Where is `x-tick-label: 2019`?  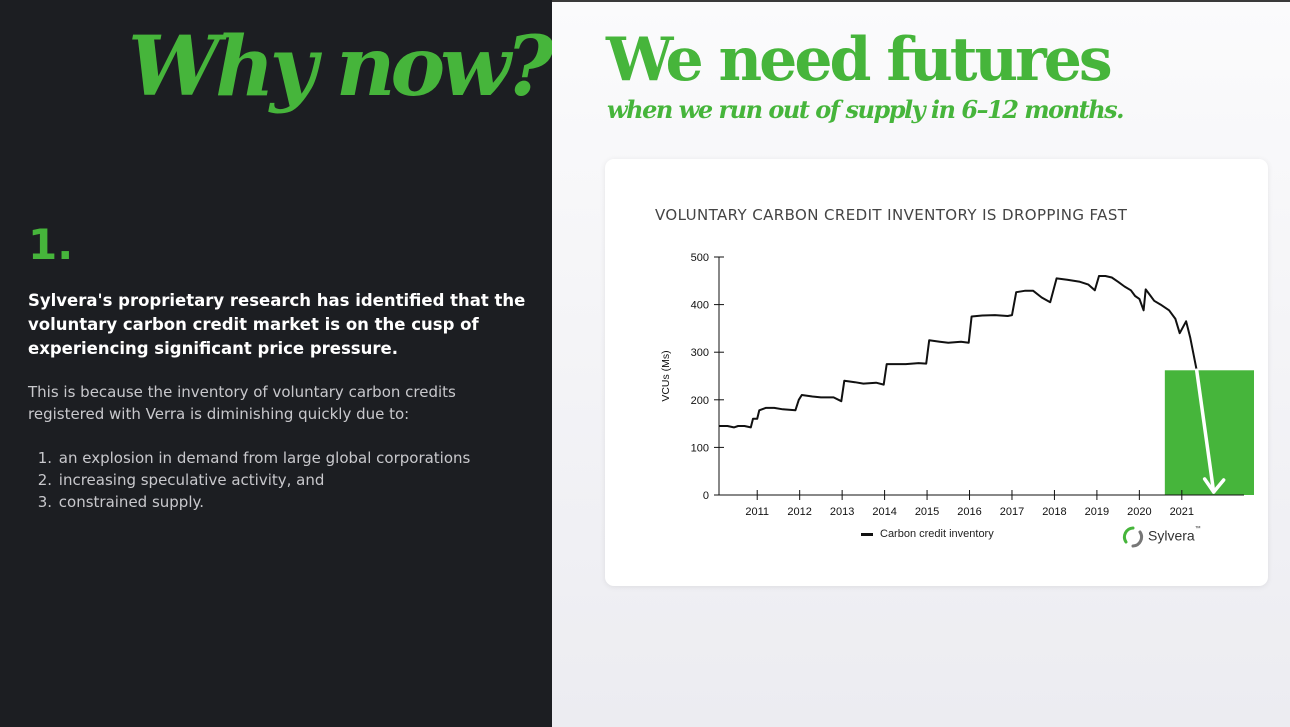
x-tick-label: 2019 is located at coordinates (1097, 512).